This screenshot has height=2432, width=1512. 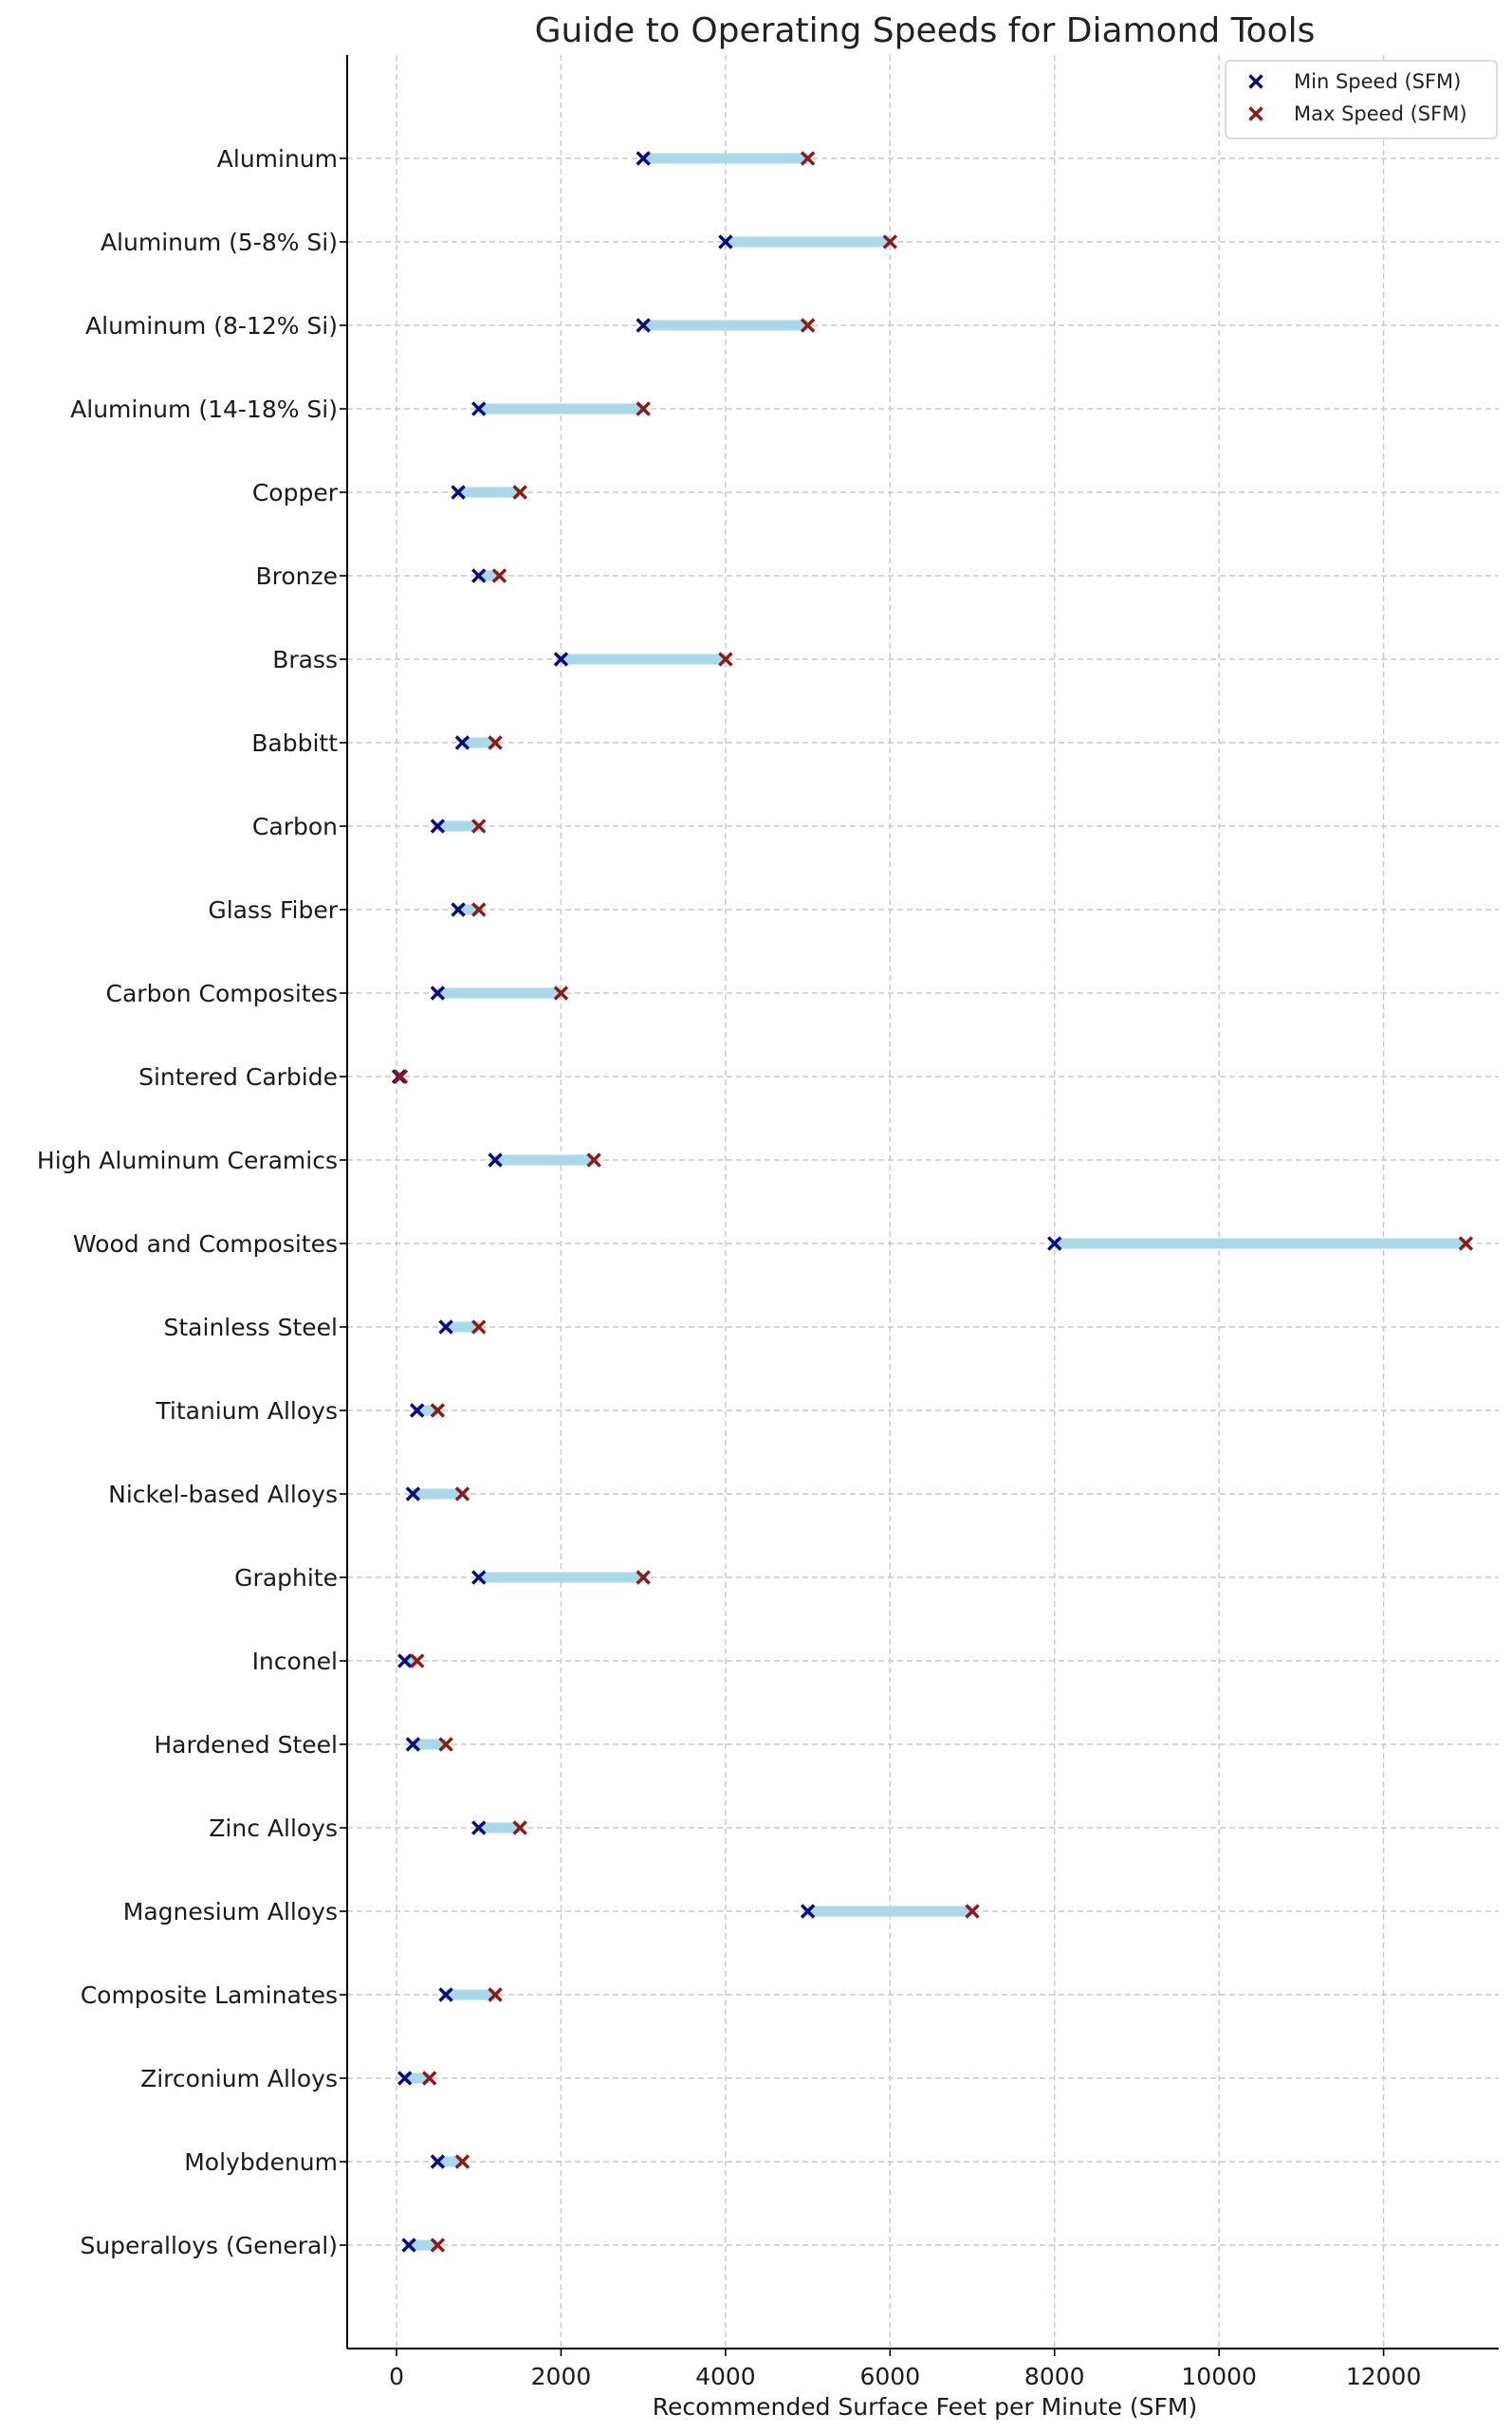 What do you see at coordinates (561, 2376) in the screenshot?
I see `x-tick-label: 2000` at bounding box center [561, 2376].